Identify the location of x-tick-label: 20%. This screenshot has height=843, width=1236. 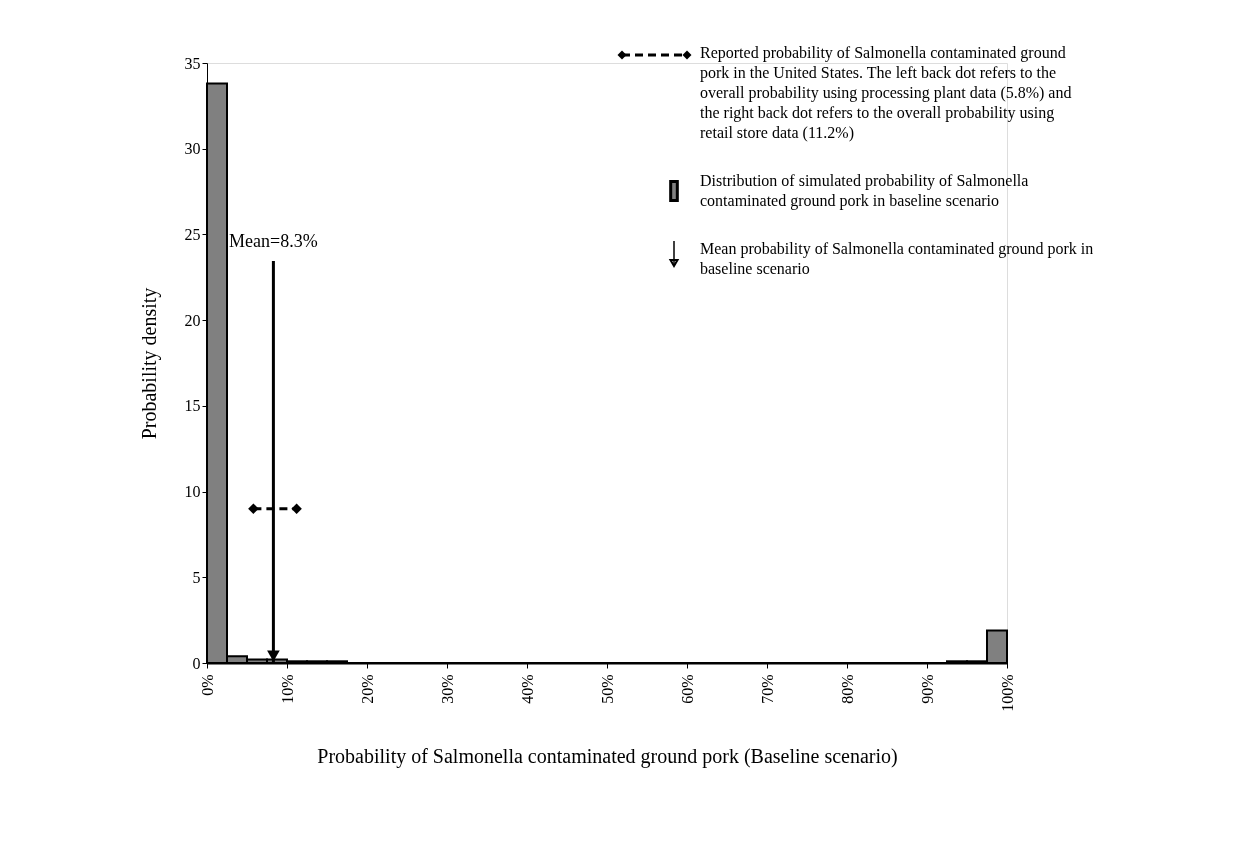
(367, 689).